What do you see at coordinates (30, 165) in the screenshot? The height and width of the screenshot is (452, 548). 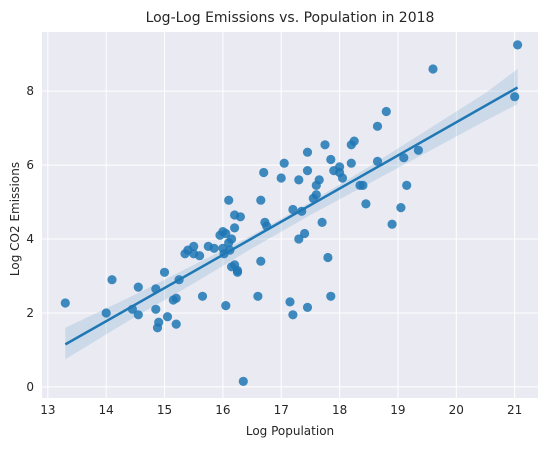 I see `y-tick-label: 6` at bounding box center [30, 165].